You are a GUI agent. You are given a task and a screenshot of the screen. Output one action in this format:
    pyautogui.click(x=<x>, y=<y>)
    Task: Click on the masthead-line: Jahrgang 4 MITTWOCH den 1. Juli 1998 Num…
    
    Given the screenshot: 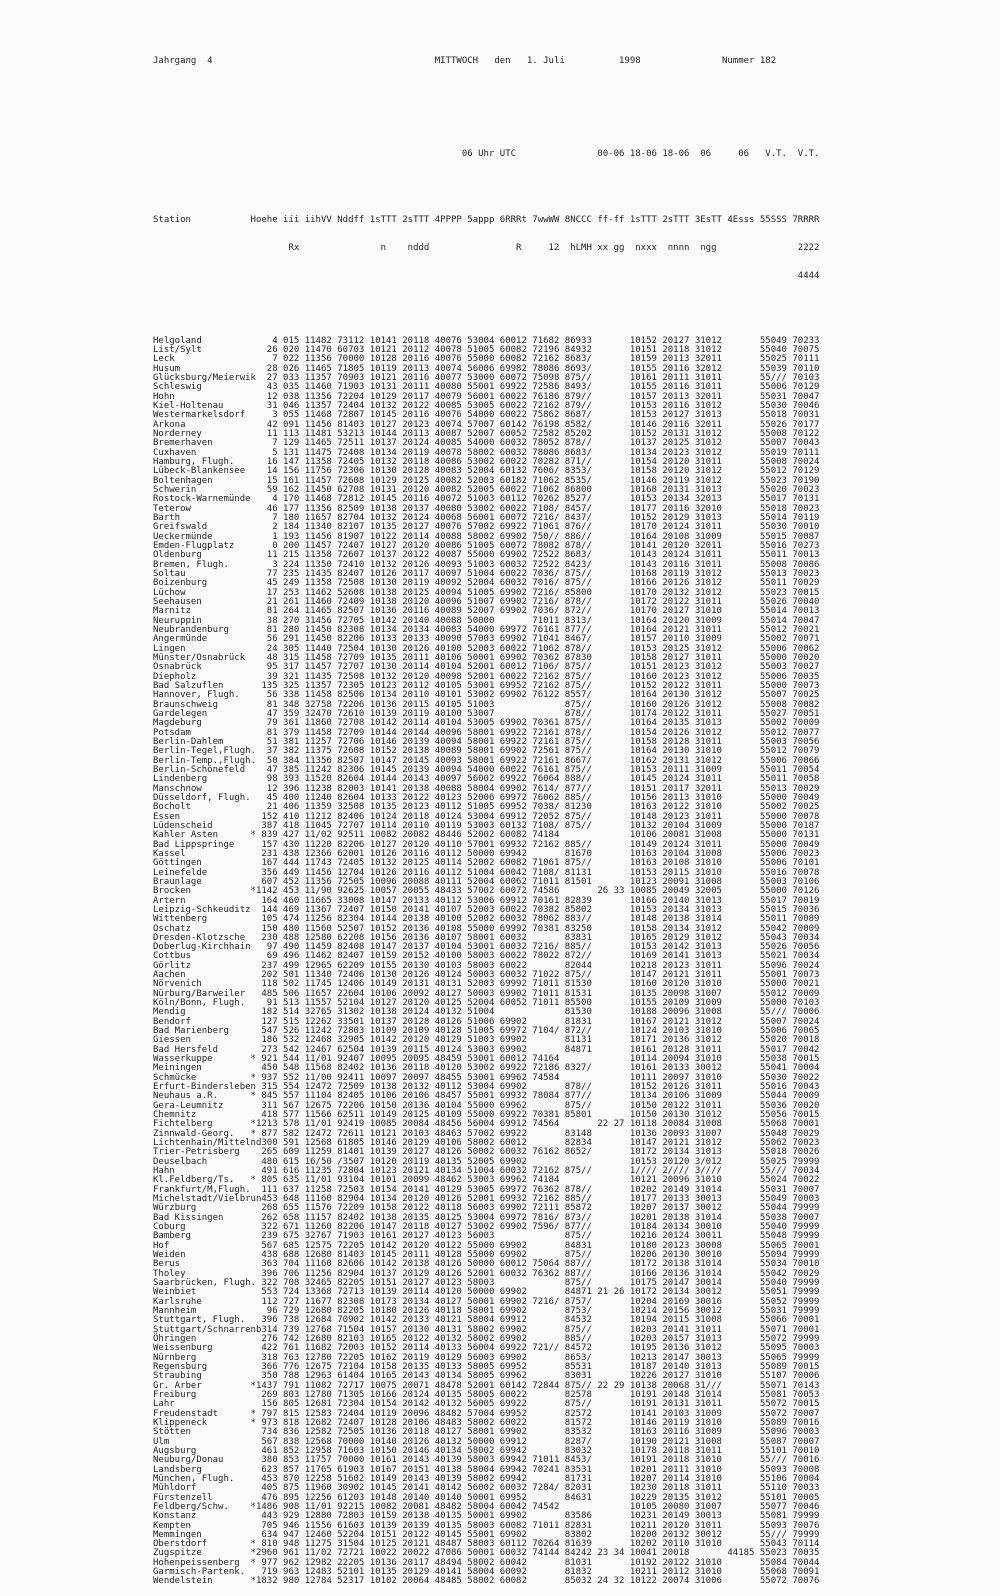 What is the action you would take?
    pyautogui.click(x=576, y=60)
    